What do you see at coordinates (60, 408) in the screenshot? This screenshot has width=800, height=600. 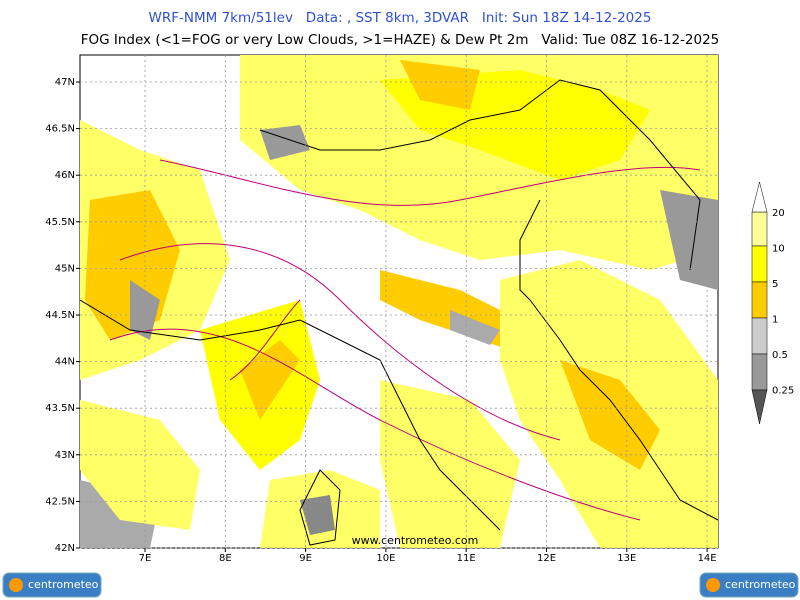 I see `lat-label: 43.5N` at bounding box center [60, 408].